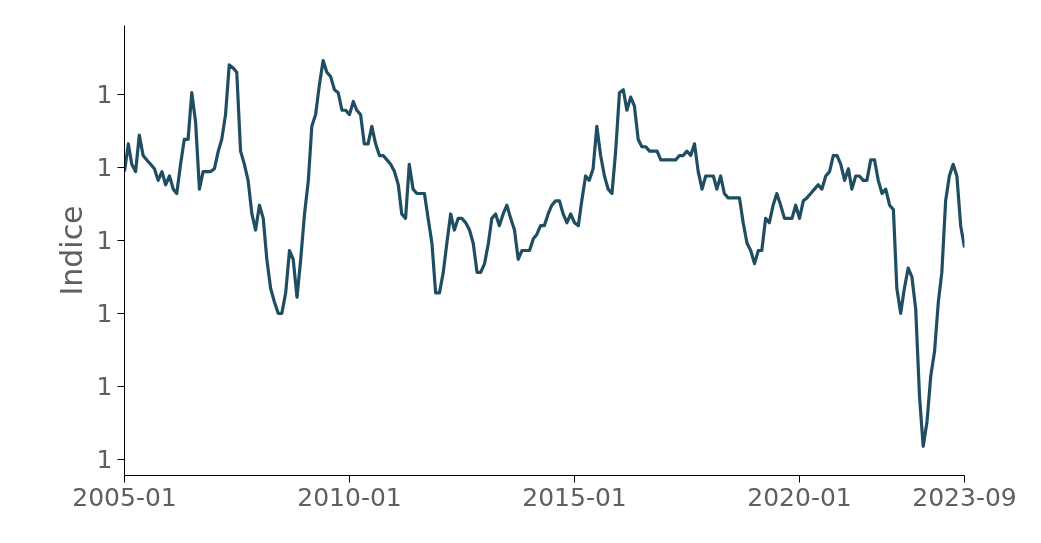 This screenshot has width=1041, height=543. I want to click on x-tick-label: 2010-01, so click(349, 497).